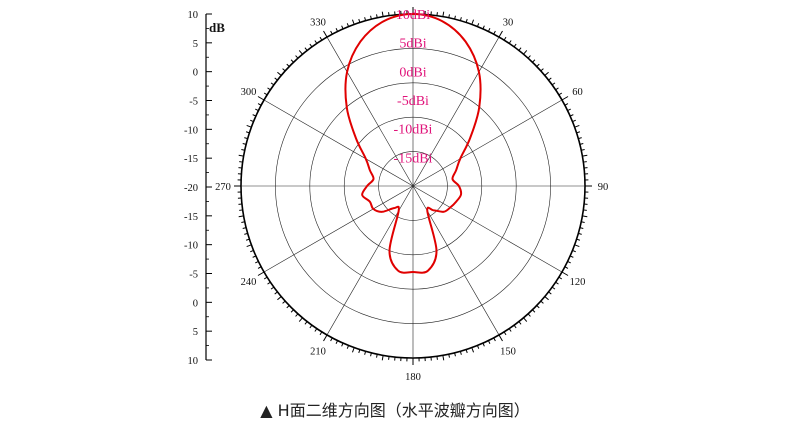  Describe the element at coordinates (578, 282) in the screenshot. I see `angle-label: 120` at that location.